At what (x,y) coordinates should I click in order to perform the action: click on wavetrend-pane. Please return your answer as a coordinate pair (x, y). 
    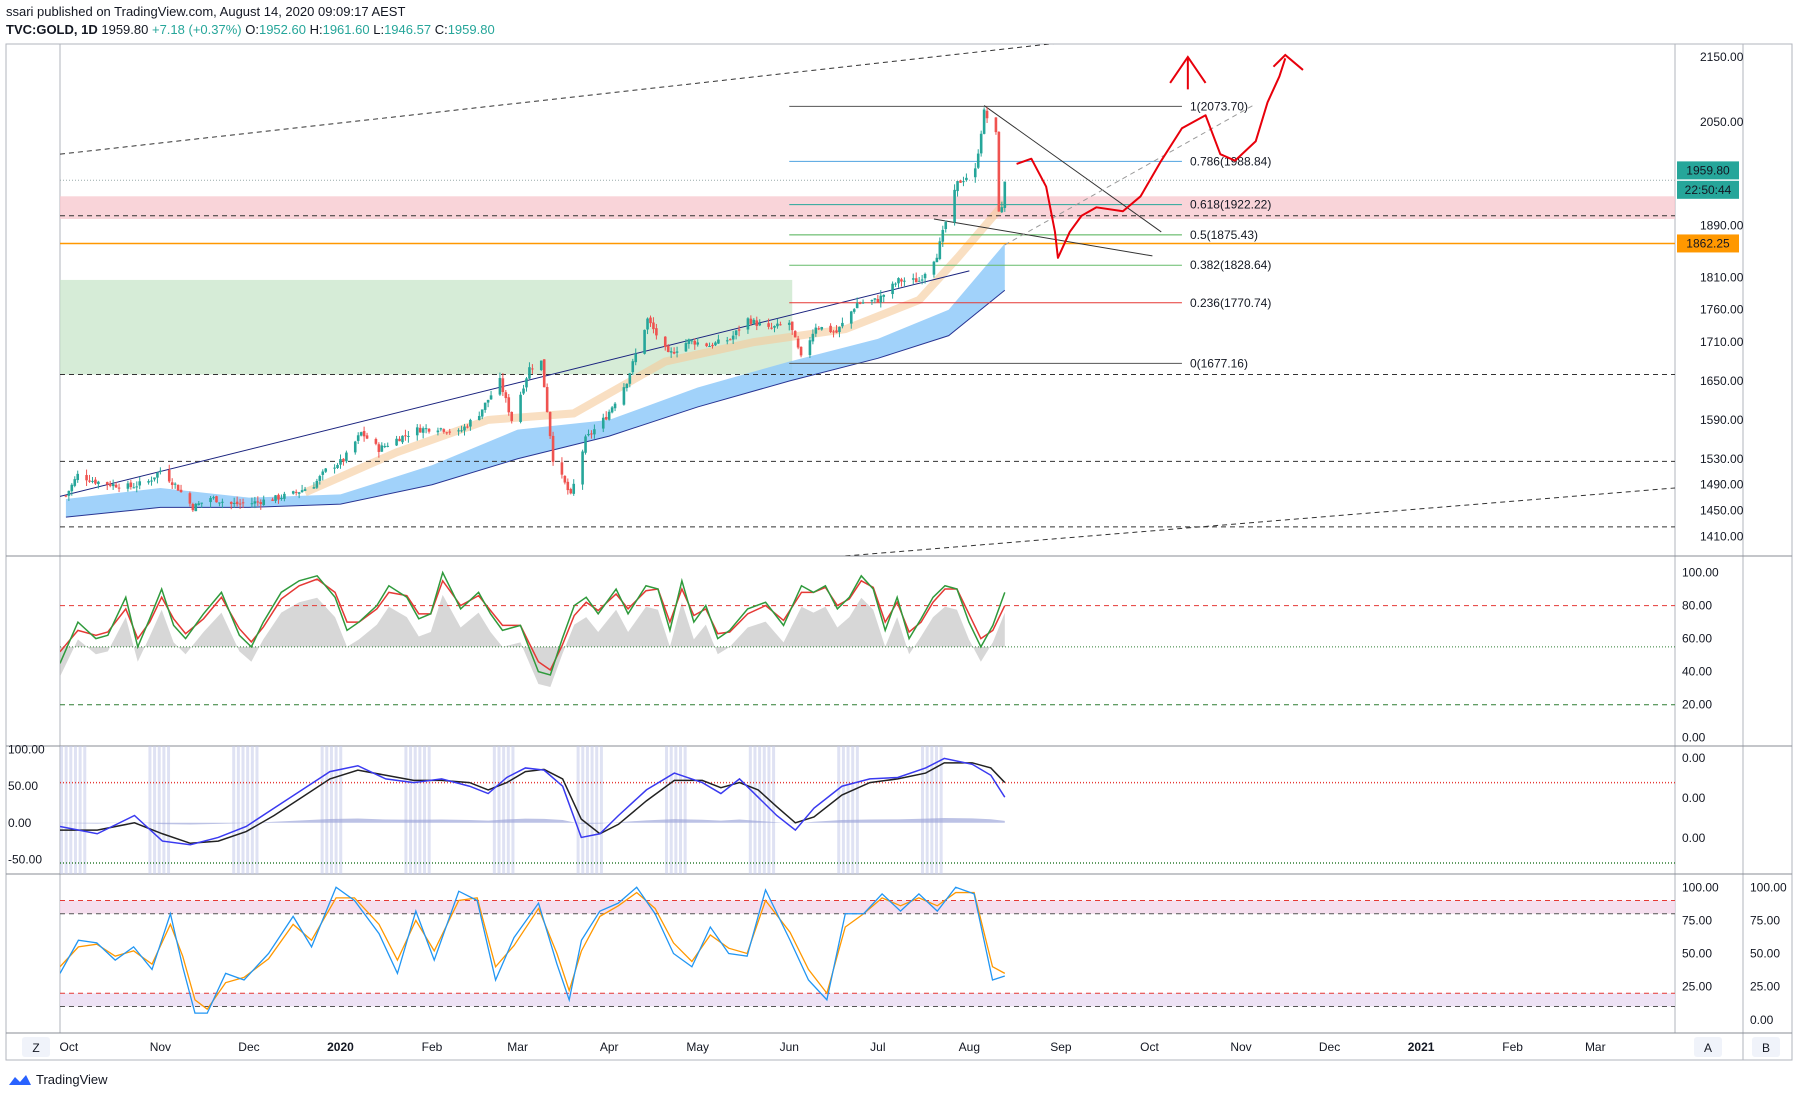
    Looking at the image, I should click on (867, 810).